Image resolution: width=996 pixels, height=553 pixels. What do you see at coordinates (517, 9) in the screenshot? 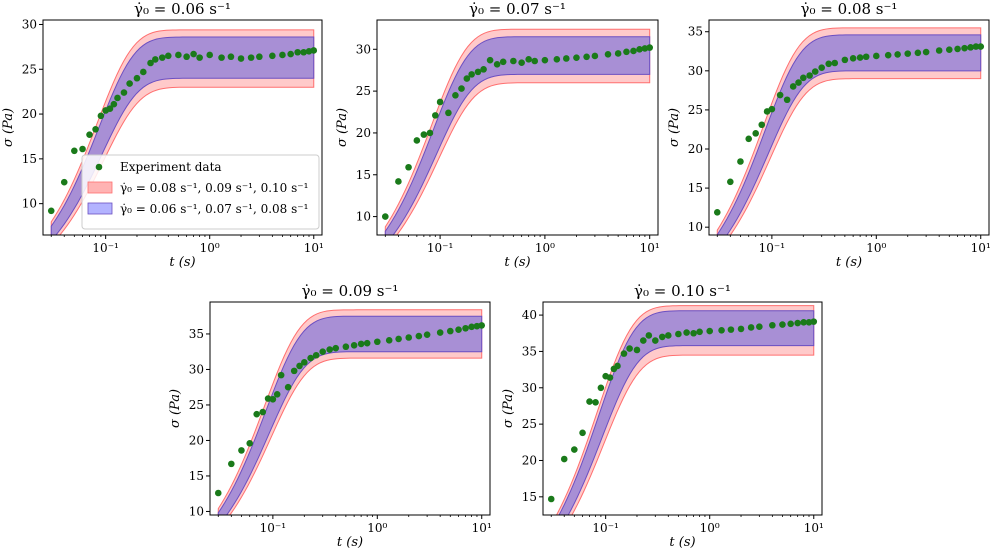
I see `chart-title: γ̇₀ = 0.07 s⁻¹` at bounding box center [517, 9].